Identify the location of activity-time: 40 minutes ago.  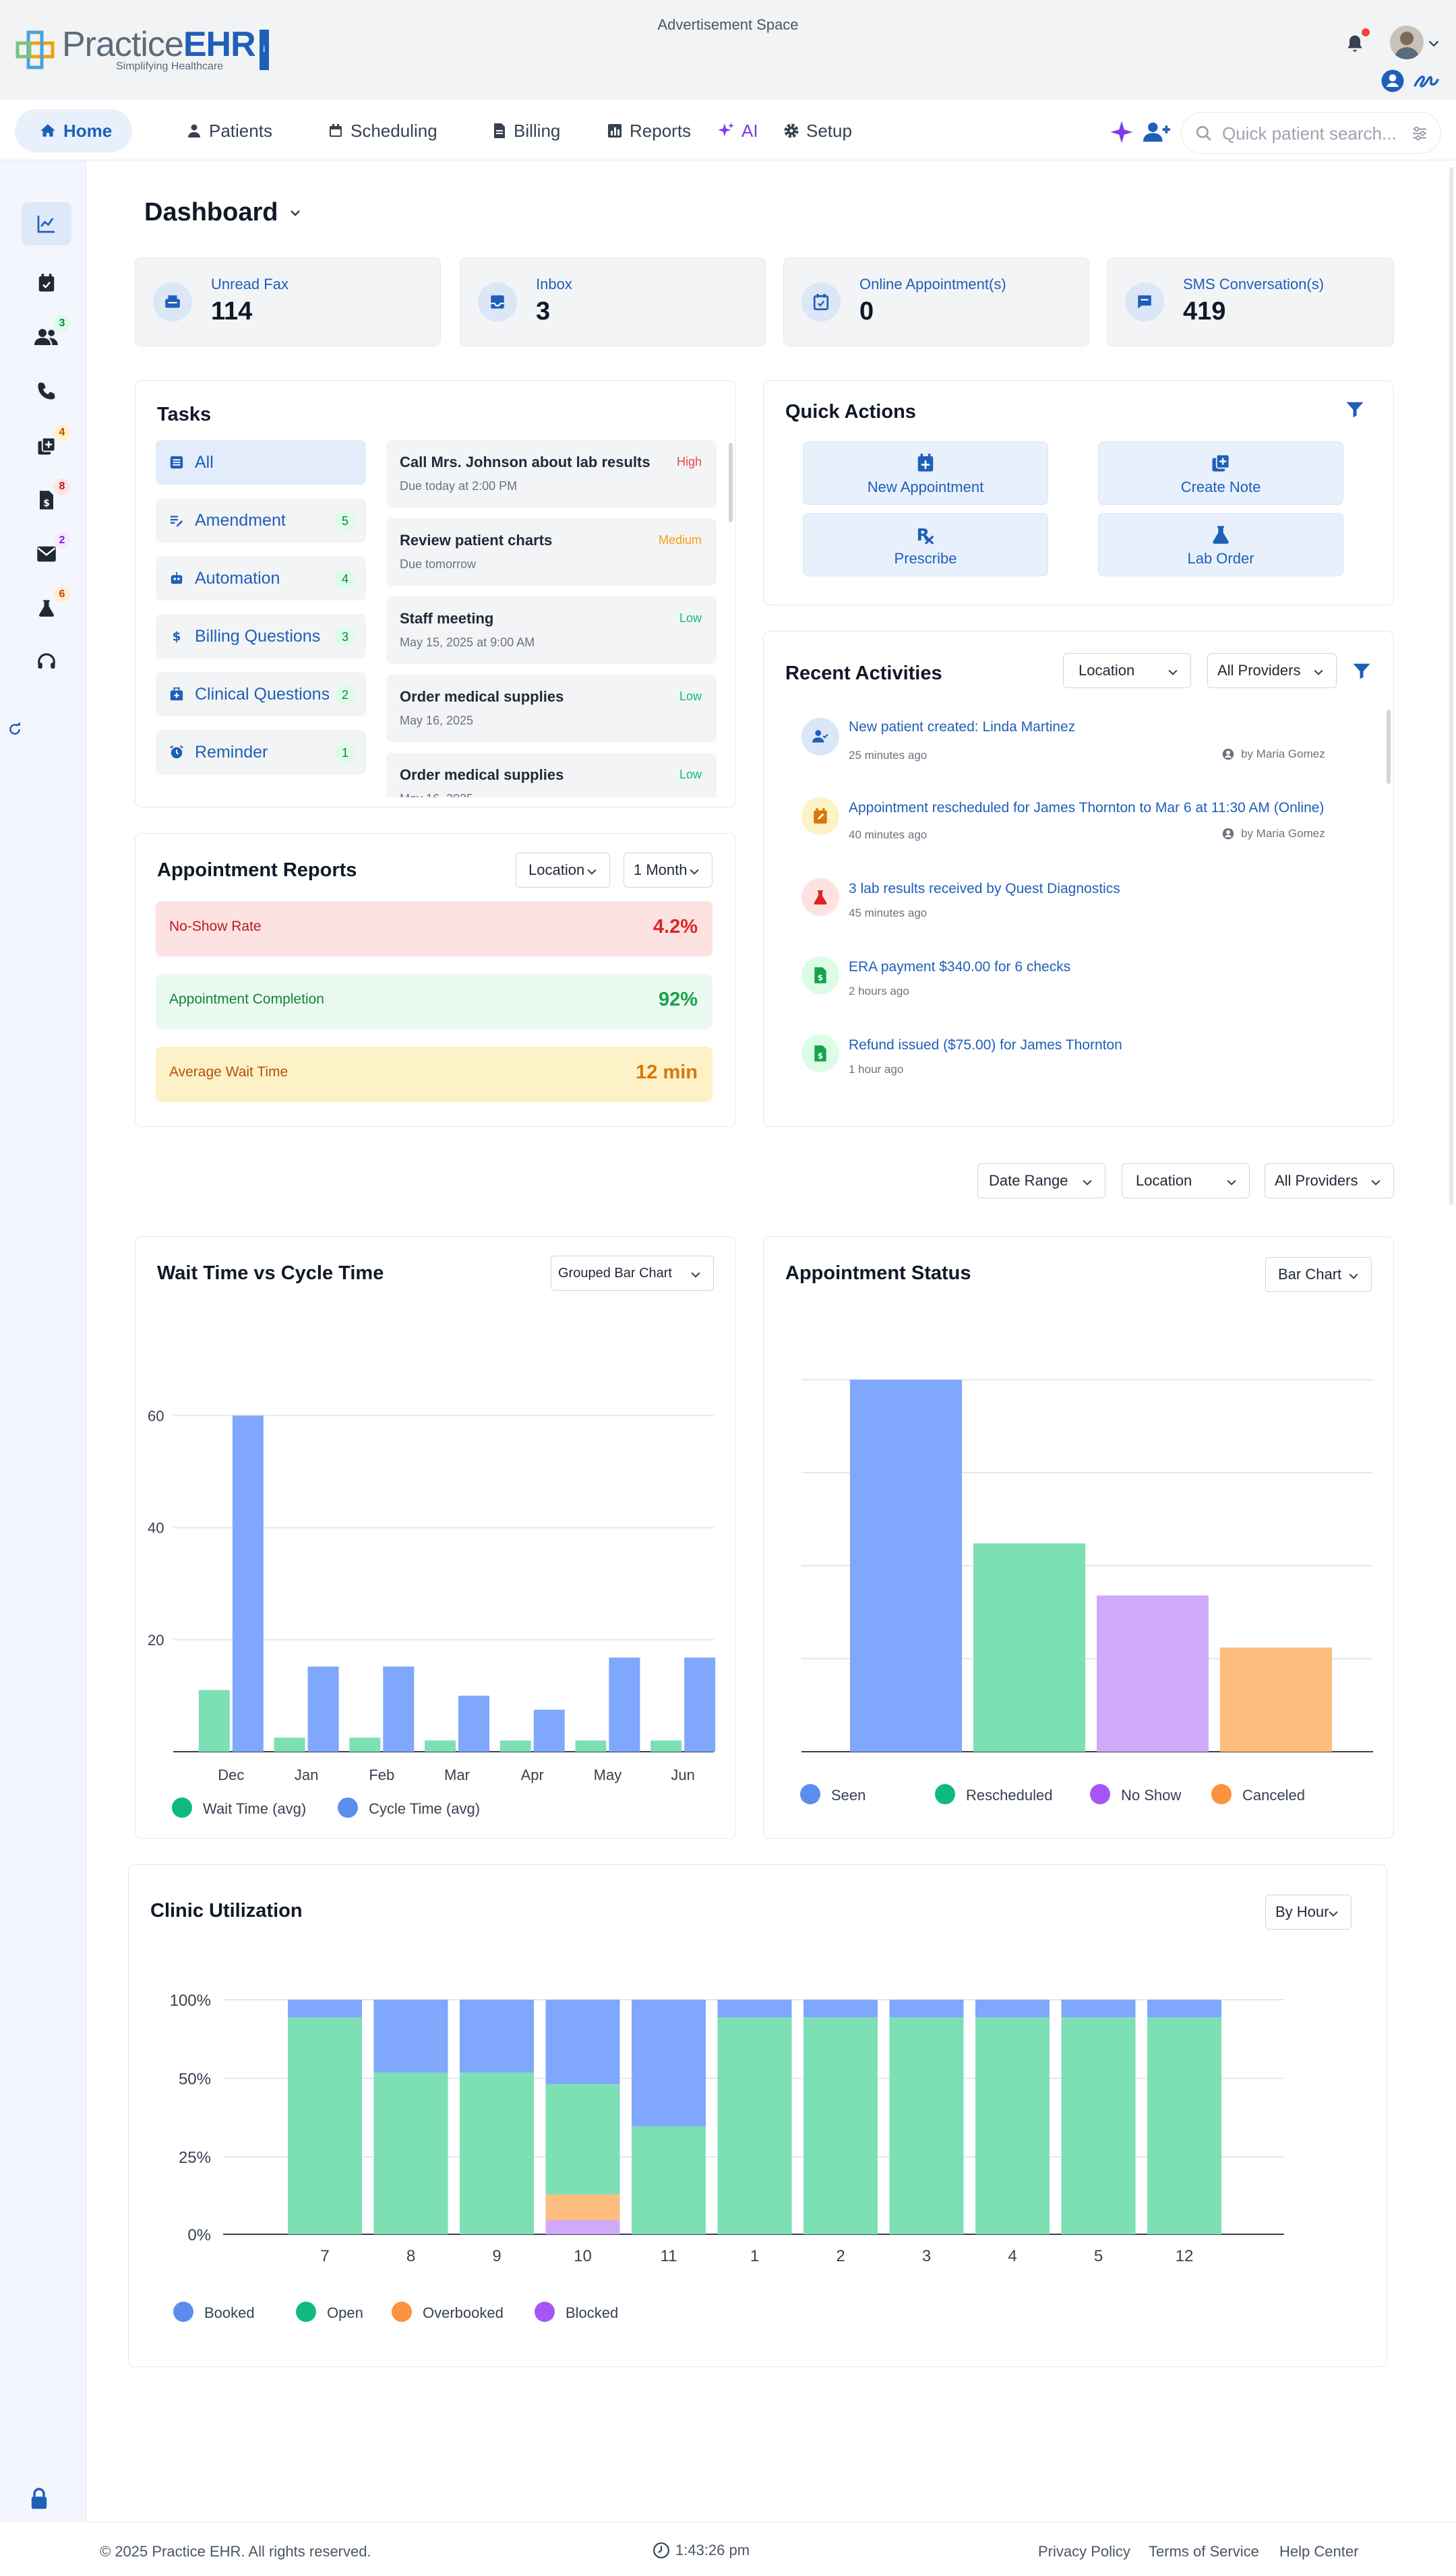
(888, 835).